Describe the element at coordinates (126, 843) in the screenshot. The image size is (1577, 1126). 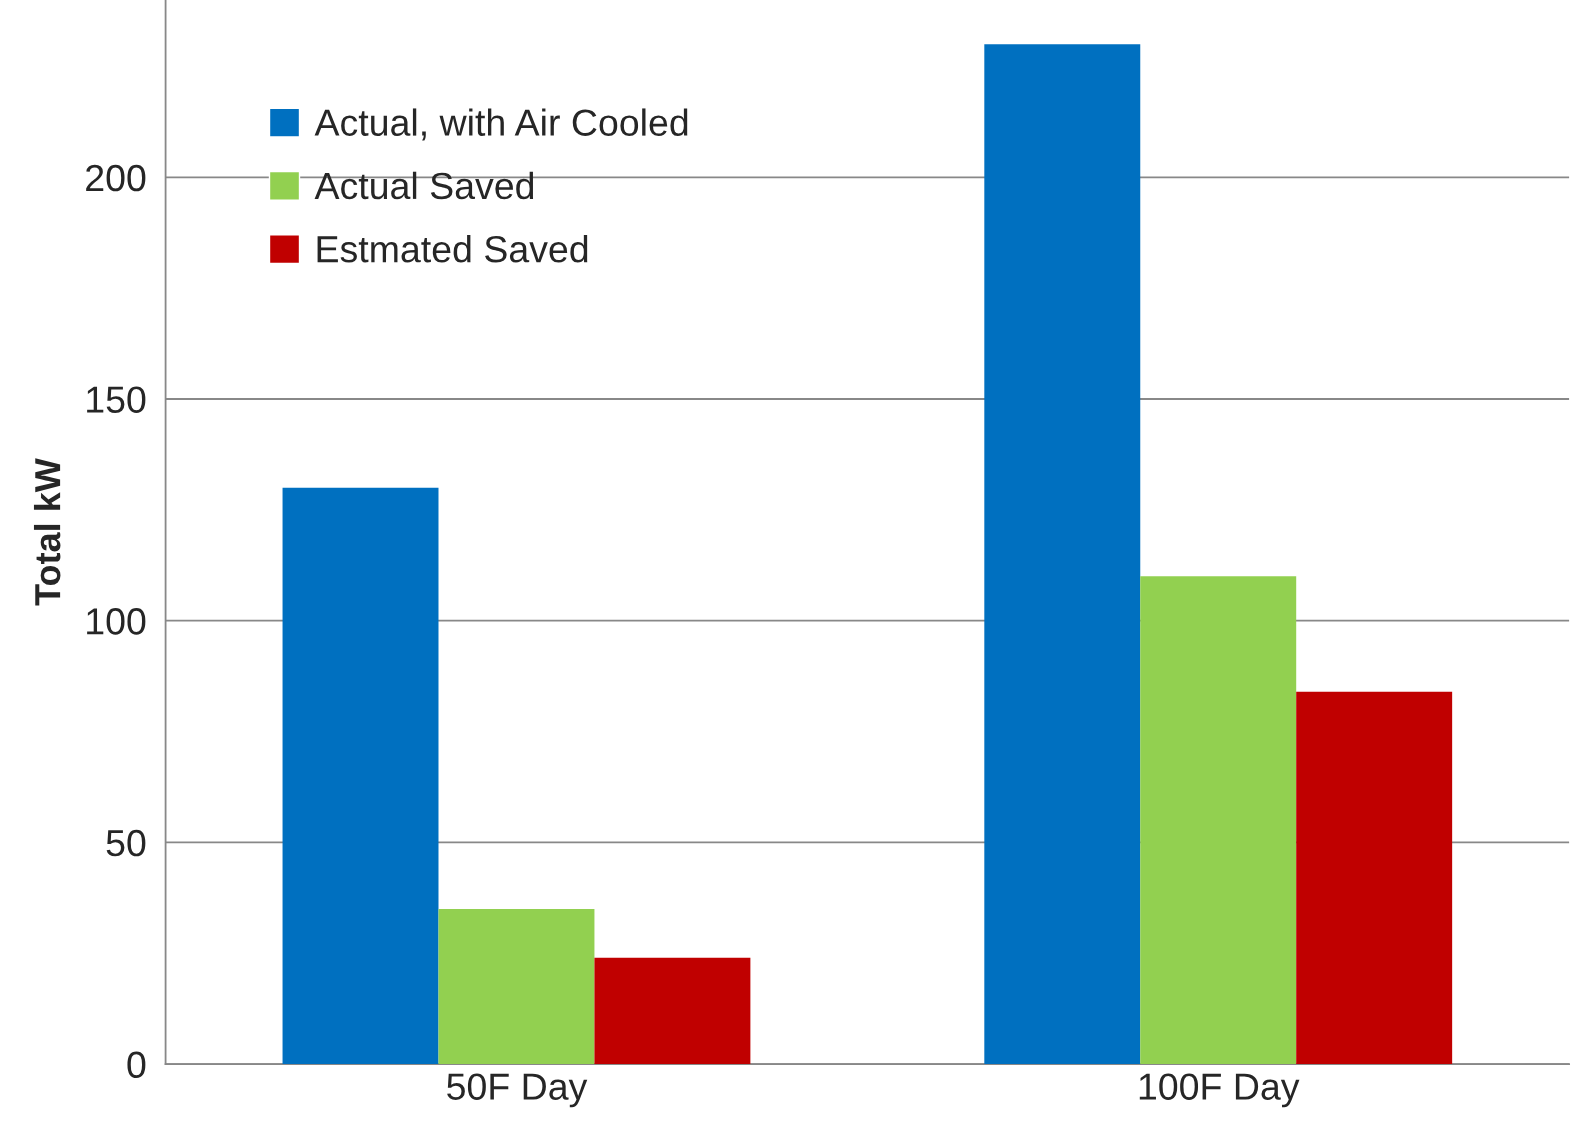
I see `y-tick-label: 50` at that location.